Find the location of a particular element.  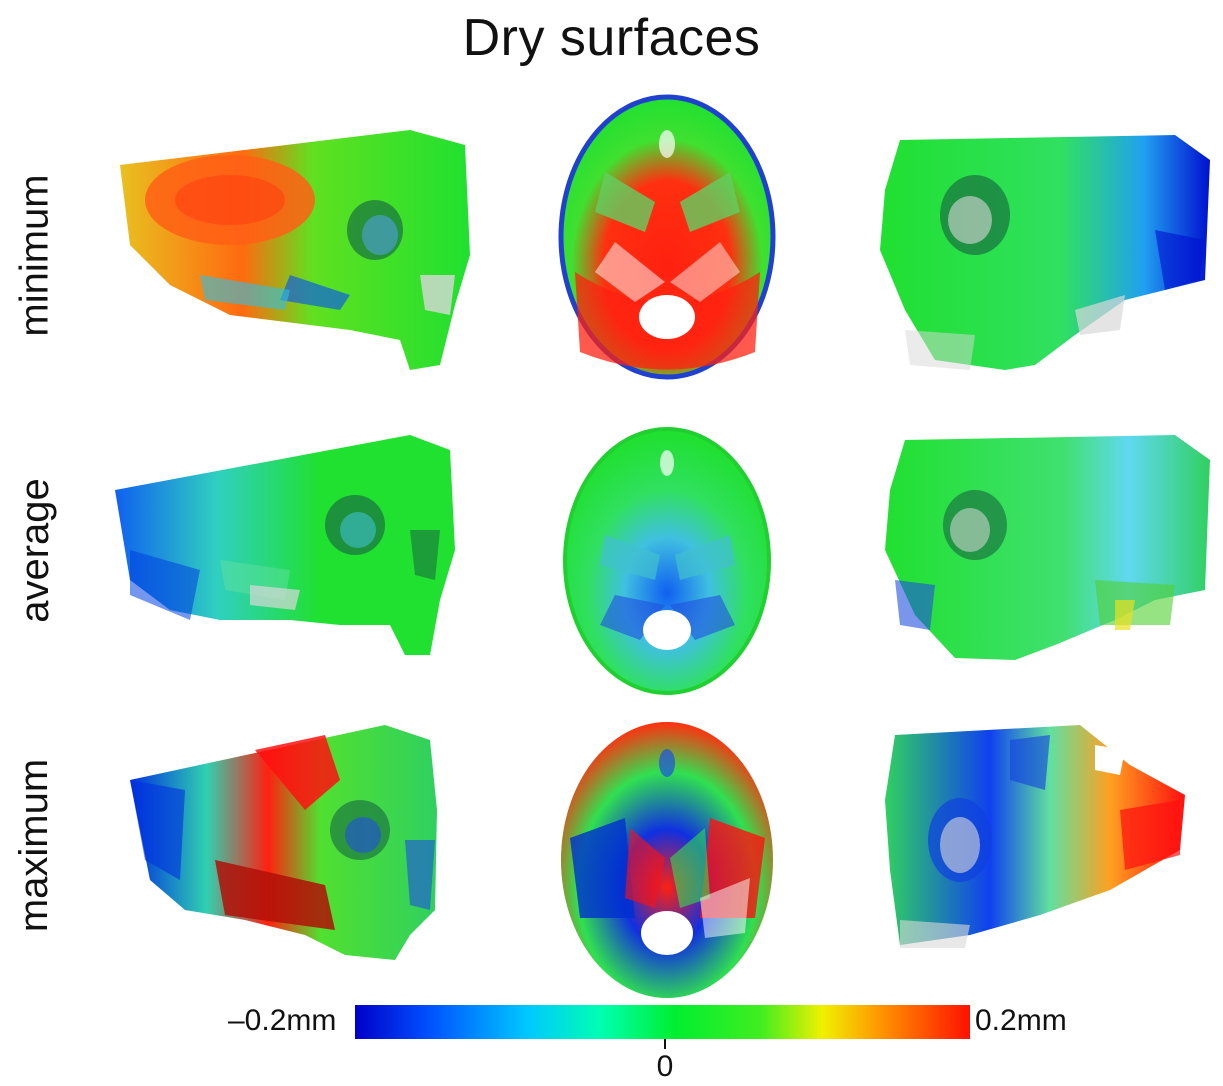

colorbar-zero-tick is located at coordinates (665, 1044).